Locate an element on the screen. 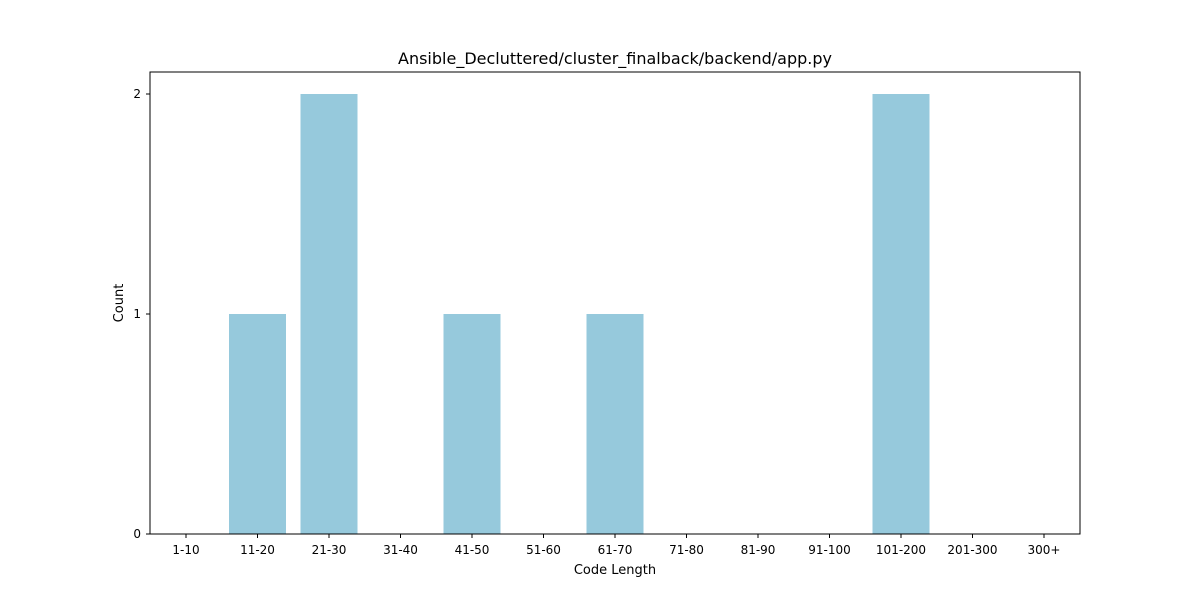  x-tick-label: 61-70 is located at coordinates (615, 550).